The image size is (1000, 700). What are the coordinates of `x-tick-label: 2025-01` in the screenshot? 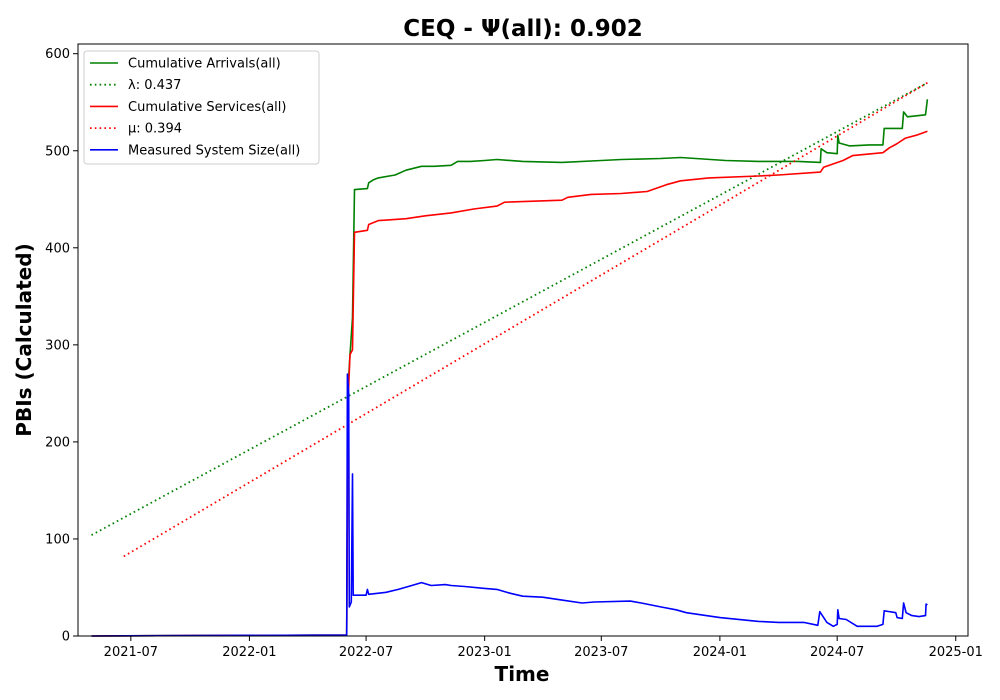 It's located at (956, 652).